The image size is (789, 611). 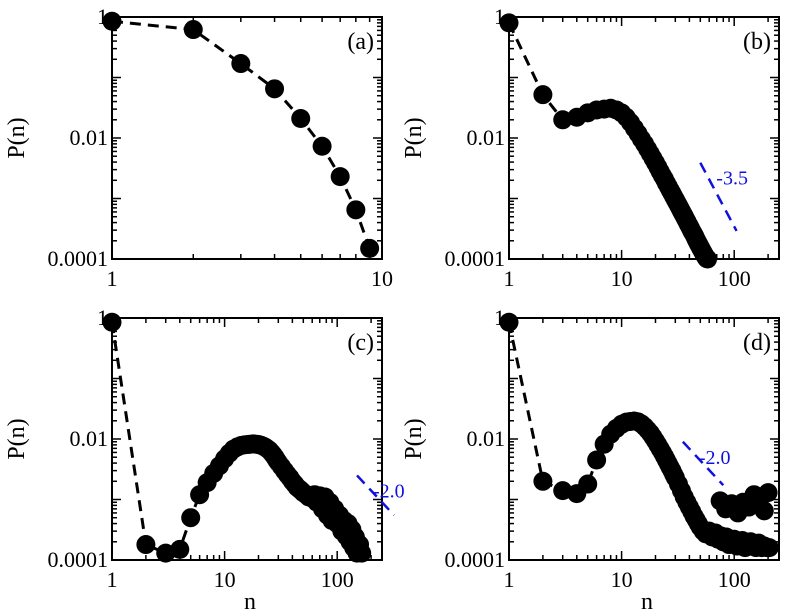 What do you see at coordinates (715, 458) in the screenshot?
I see `panel-d-slope-label: -2.0` at bounding box center [715, 458].